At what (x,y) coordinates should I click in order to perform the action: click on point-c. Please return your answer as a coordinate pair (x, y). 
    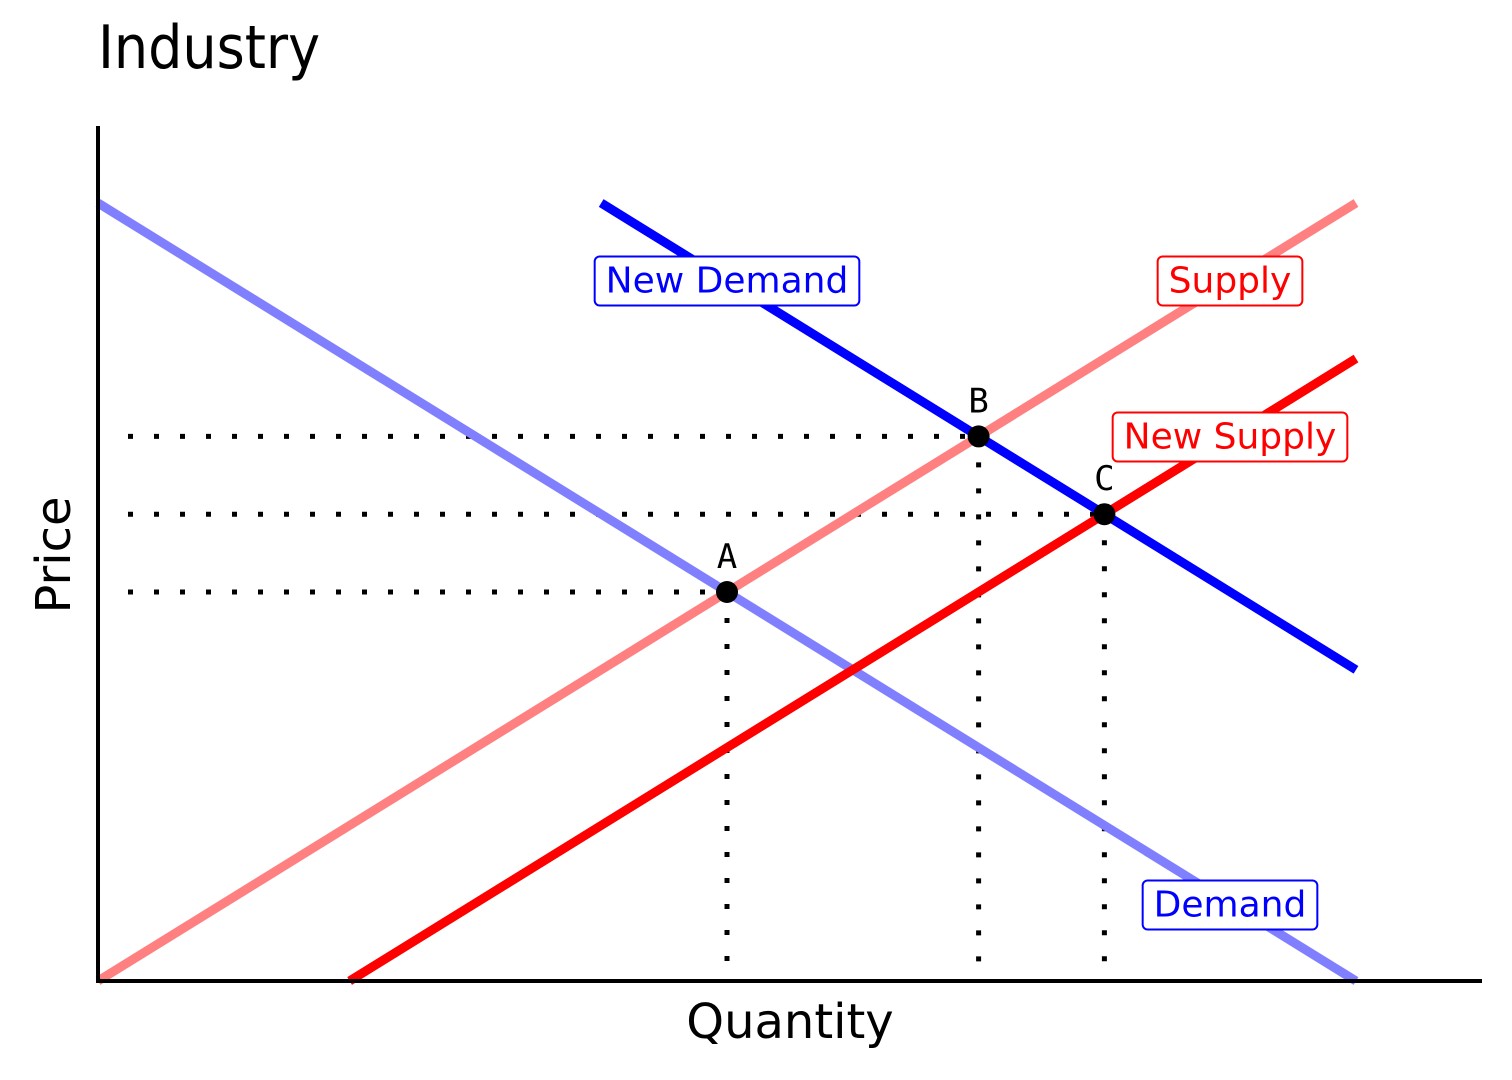
    Looking at the image, I should click on (1104, 514).